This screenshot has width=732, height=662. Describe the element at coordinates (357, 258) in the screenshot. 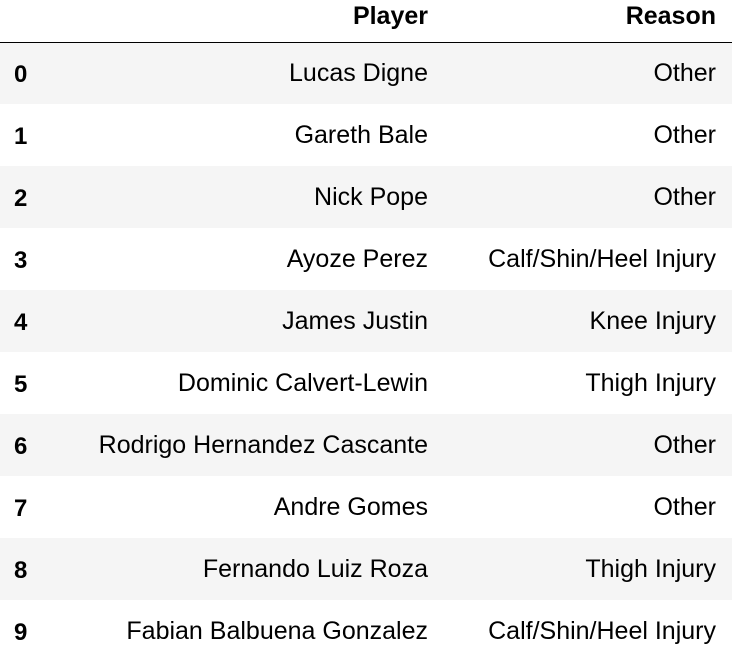

I see `player-cell: Ayoze Perez` at that location.